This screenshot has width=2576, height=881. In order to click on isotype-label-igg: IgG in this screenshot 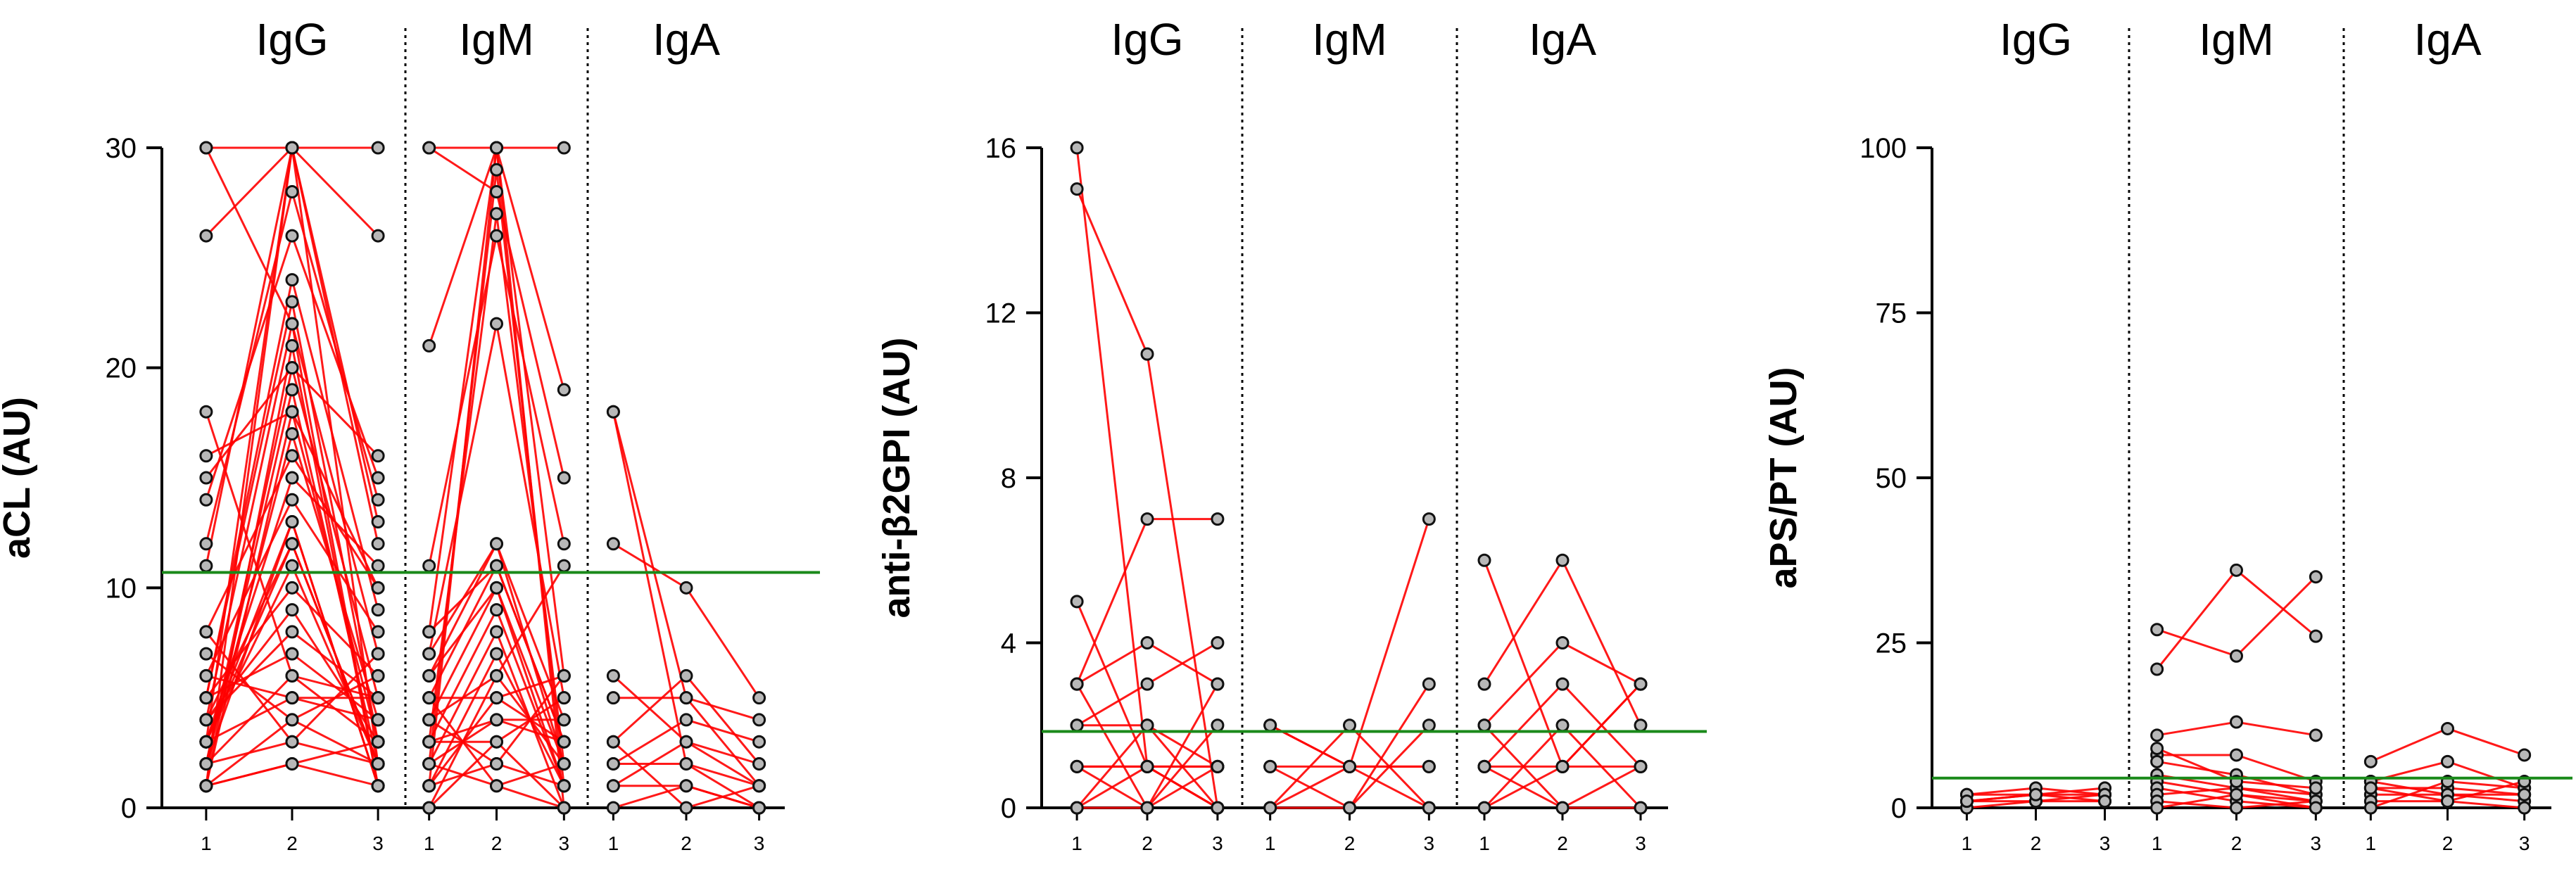, I will do `click(1147, 40)`.